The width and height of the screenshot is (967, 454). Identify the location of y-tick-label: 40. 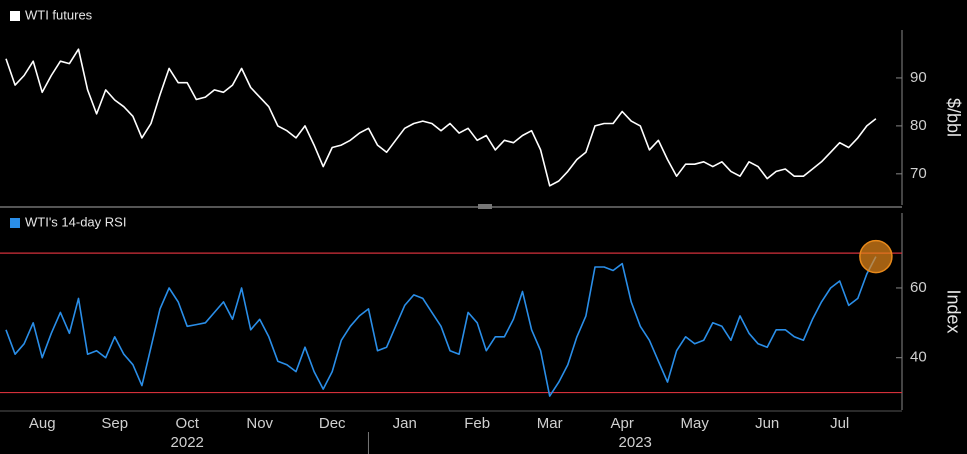
(918, 357).